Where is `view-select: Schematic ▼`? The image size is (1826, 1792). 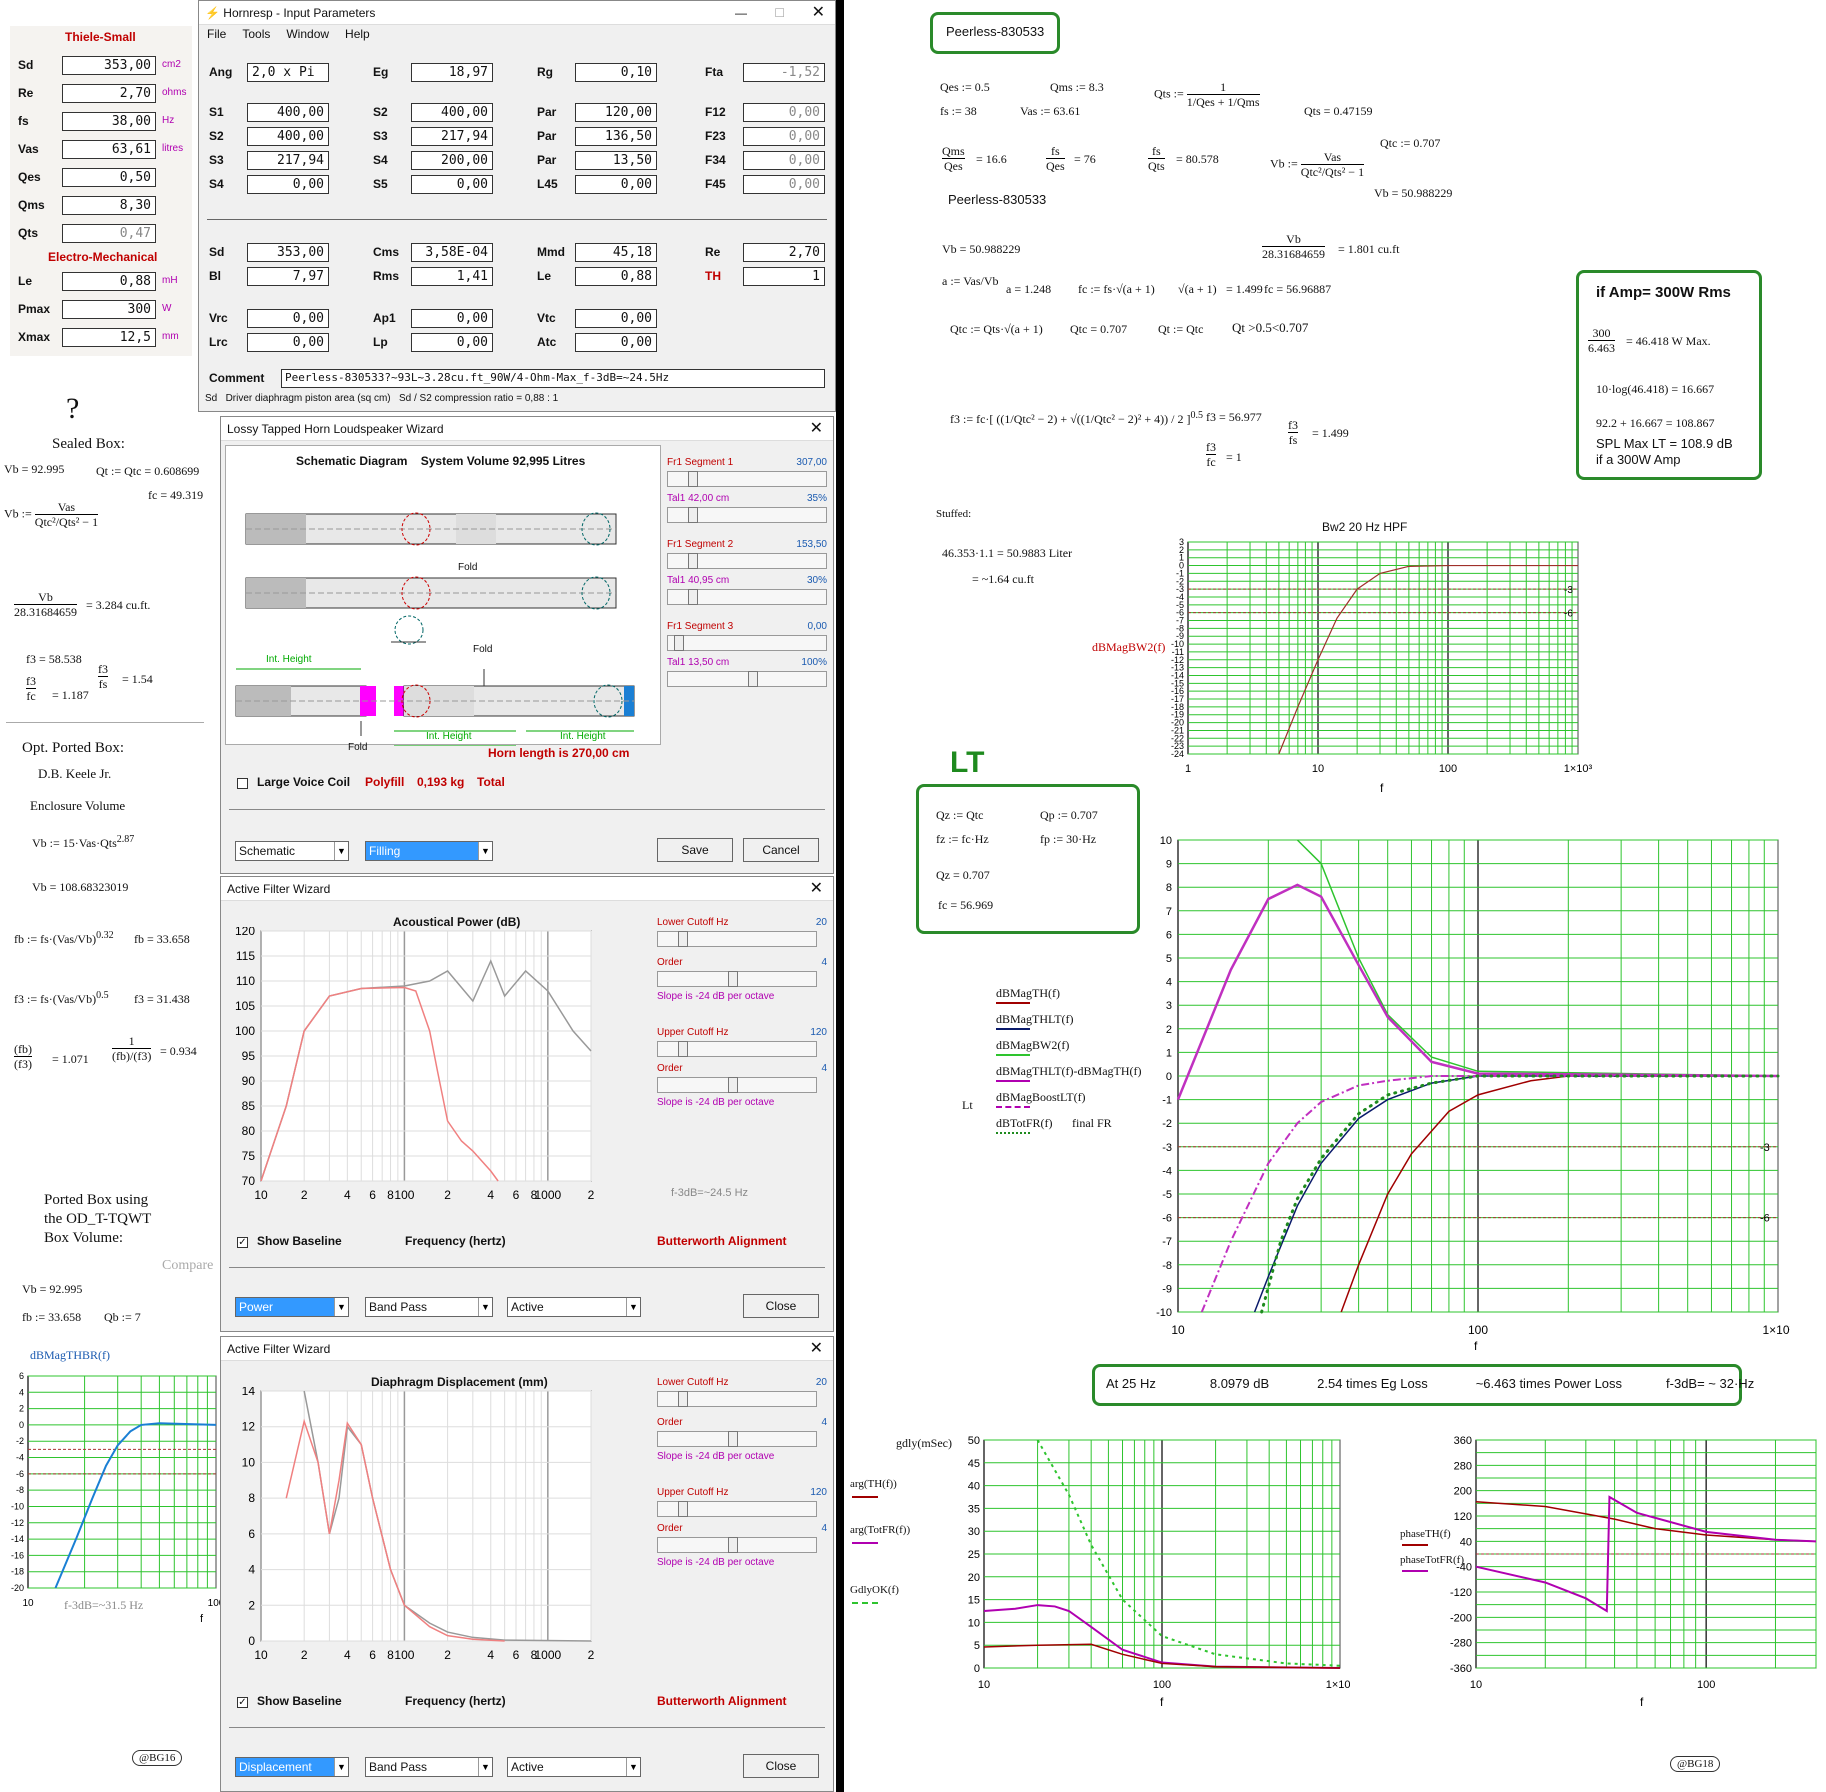
view-select: Schematic ▼ is located at coordinates (292, 851).